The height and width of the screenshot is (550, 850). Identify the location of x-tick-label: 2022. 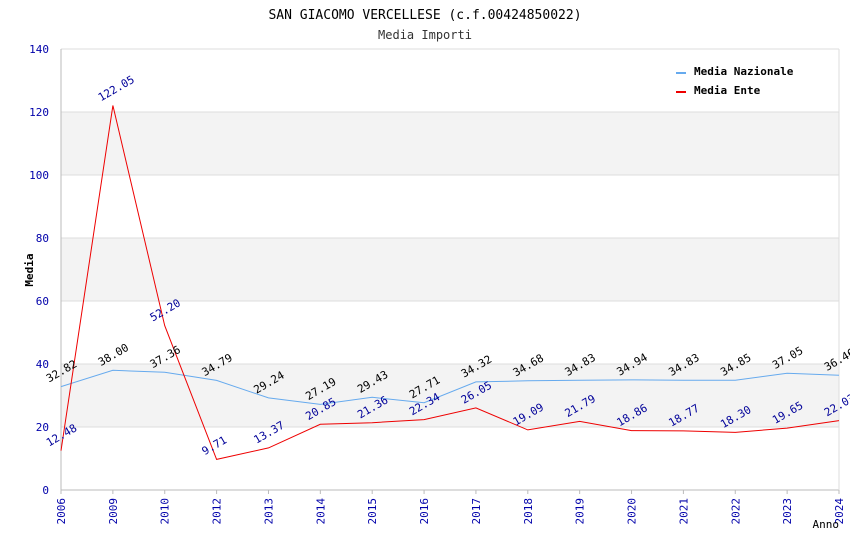
(735, 511).